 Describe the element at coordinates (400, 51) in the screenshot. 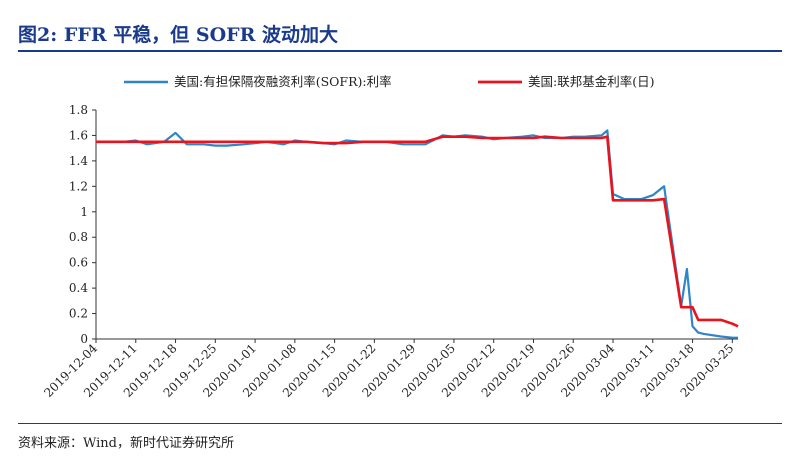

I see `title-divider` at that location.